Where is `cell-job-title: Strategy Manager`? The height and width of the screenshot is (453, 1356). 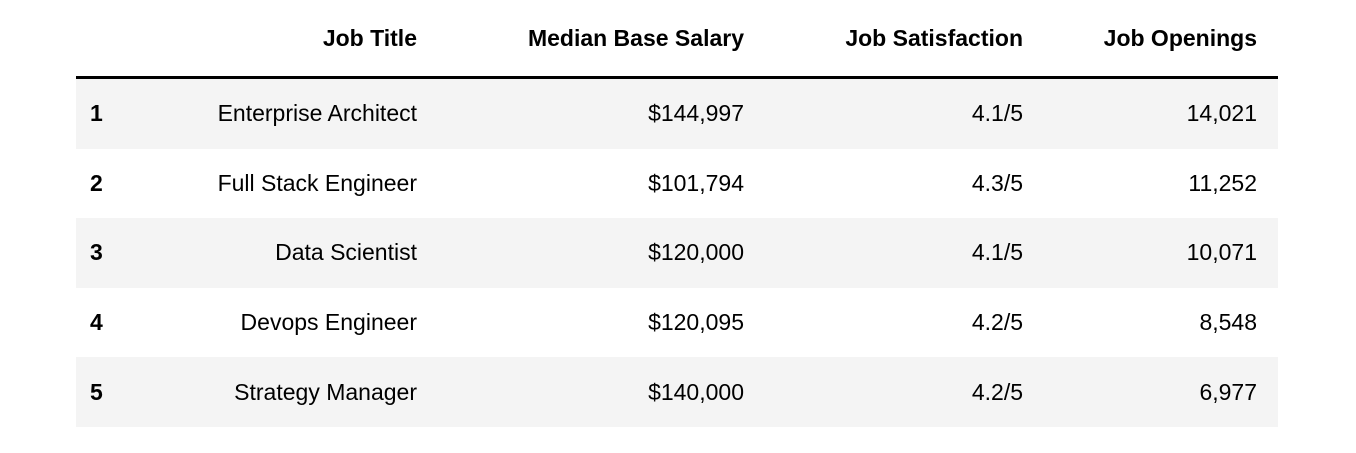 cell-job-title: Strategy Manager is located at coordinates (325, 391).